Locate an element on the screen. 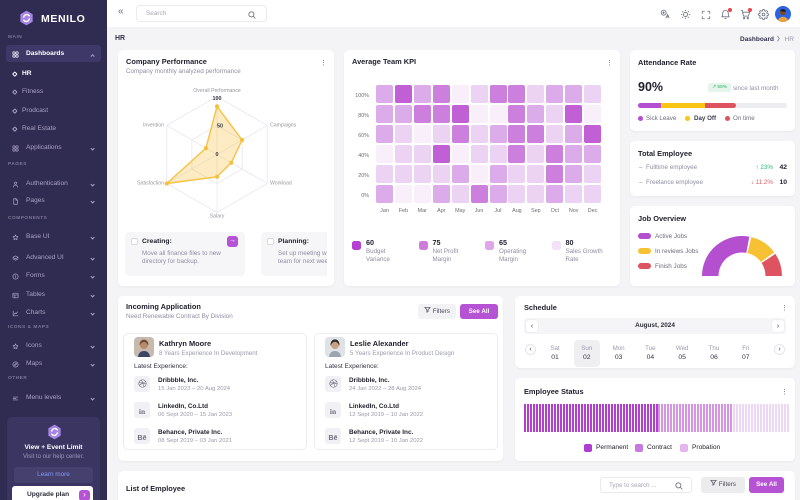 The width and height of the screenshot is (800, 500). svg-text: Overall Performance is located at coordinates (217, 91).